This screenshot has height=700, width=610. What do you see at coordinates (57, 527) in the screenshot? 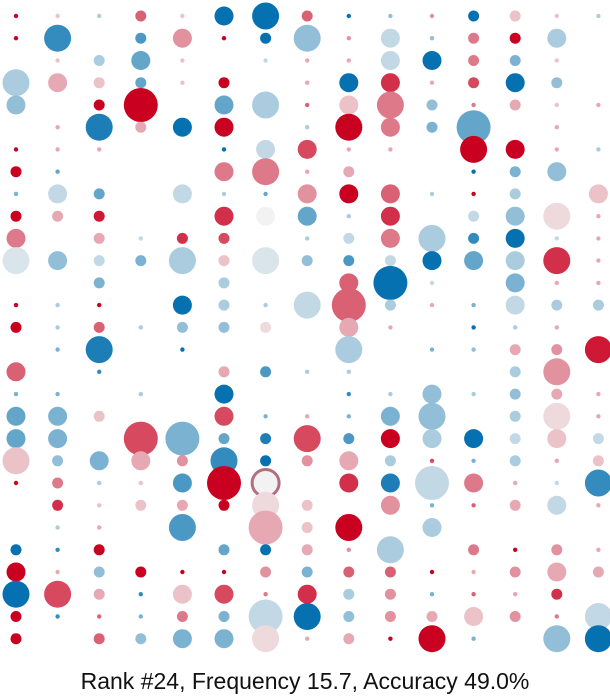
I see `bubble-c1-r23` at bounding box center [57, 527].